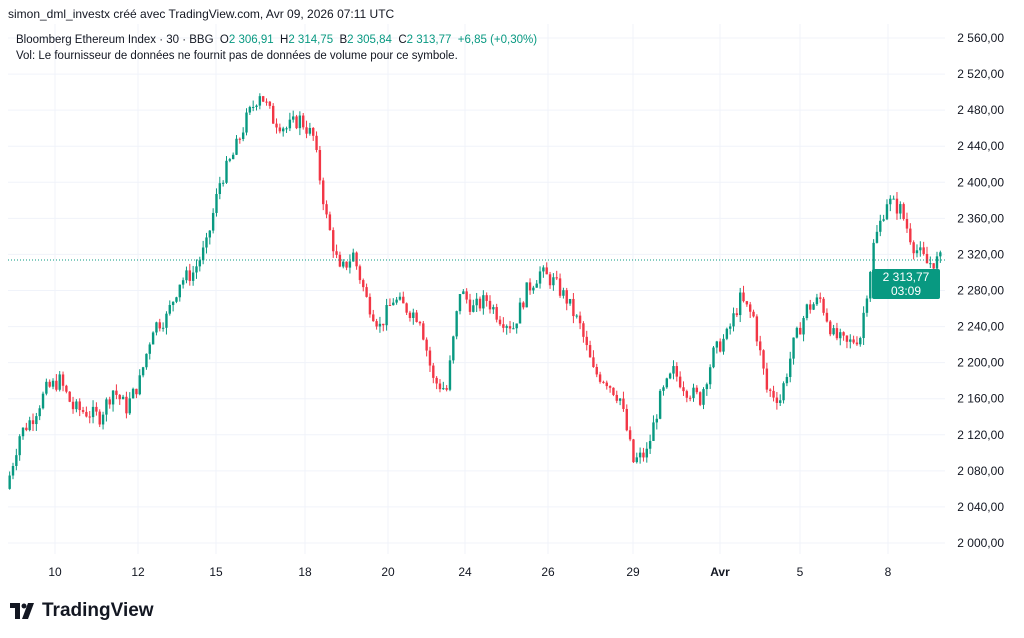 The image size is (1024, 638). I want to click on symbol-name: Bloomberg Ethereum Index · 30 · BBG, so click(115, 40).